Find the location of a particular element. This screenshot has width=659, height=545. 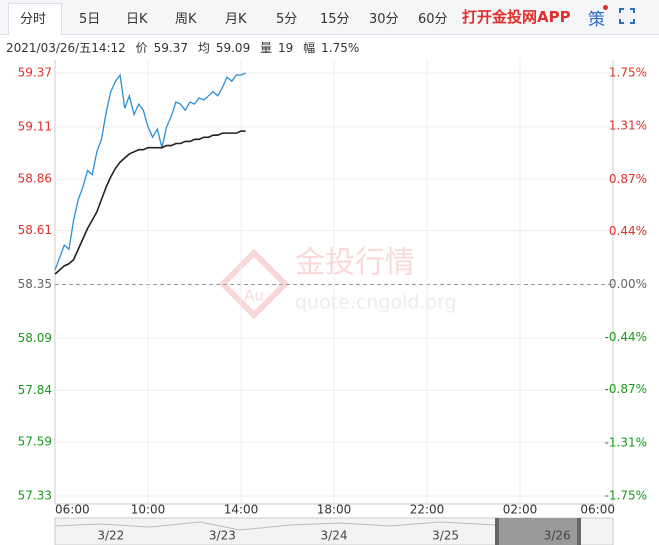

strategy-button: 策 is located at coordinates (596, 20).